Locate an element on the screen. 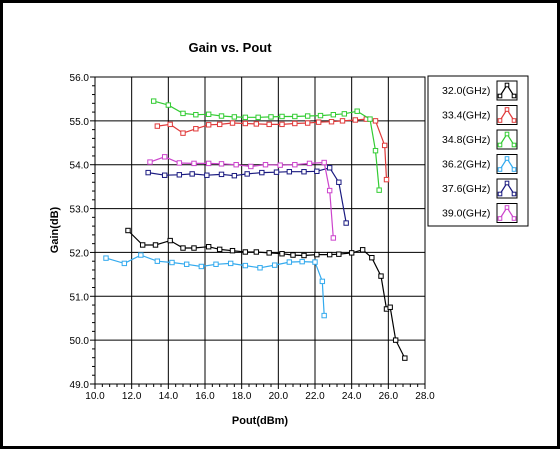  y-tick-label: 55.0 is located at coordinates (80, 122).